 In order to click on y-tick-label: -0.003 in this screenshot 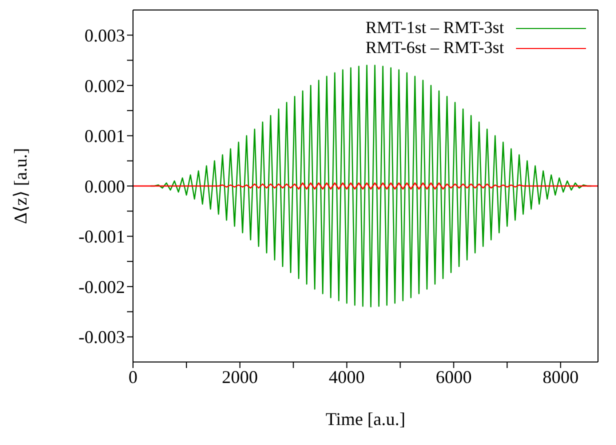, I will do `click(101, 337)`.